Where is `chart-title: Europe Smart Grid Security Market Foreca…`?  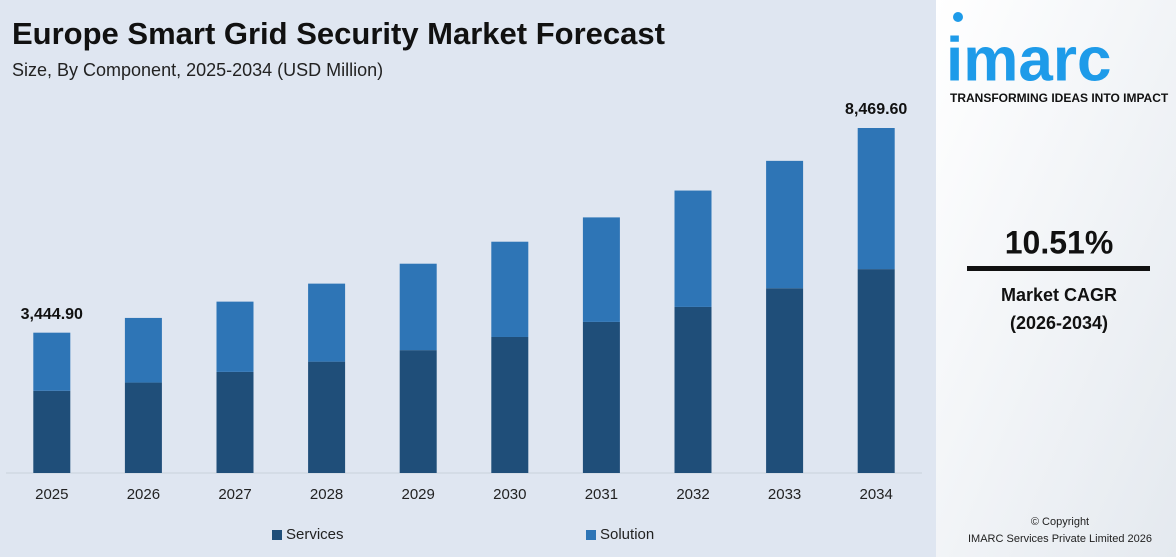 chart-title: Europe Smart Grid Security Market Foreca… is located at coordinates (338, 33).